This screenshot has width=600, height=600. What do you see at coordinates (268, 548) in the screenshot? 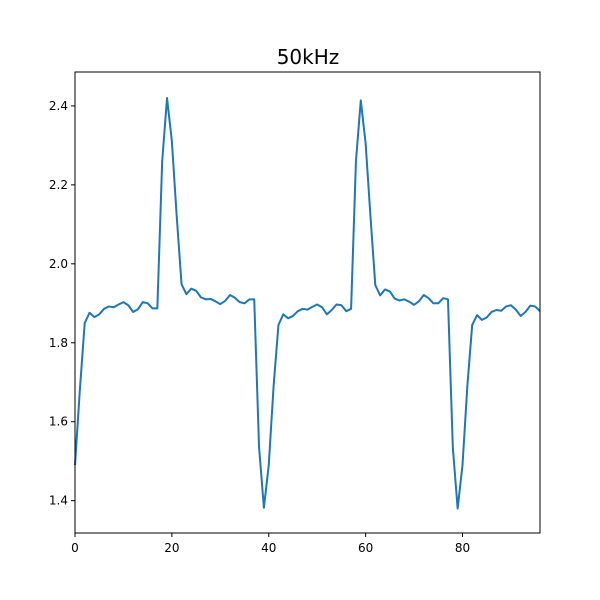
I see `x-tick-label: 40` at bounding box center [268, 548].